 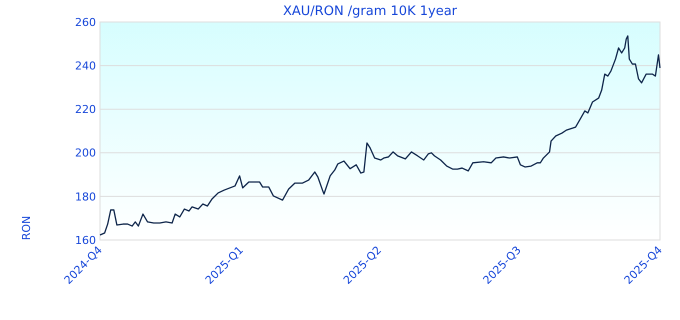 What do you see at coordinates (85, 240) in the screenshot?
I see `y-tick-label: 160` at bounding box center [85, 240].